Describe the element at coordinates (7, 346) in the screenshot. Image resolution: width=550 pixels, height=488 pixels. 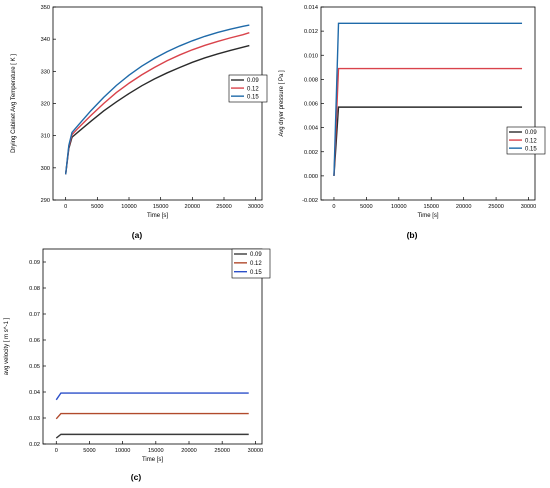
I see `y-axis-label: avg velocity [ m s^-1 ]` at that location.